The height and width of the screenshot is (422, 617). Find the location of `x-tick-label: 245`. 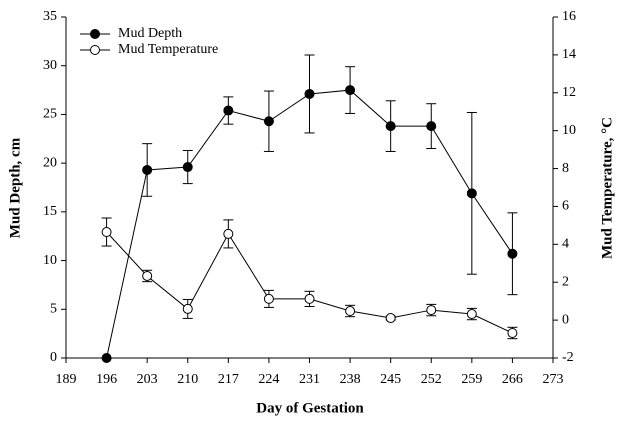

x-tick-label: 245 is located at coordinates (390, 379).